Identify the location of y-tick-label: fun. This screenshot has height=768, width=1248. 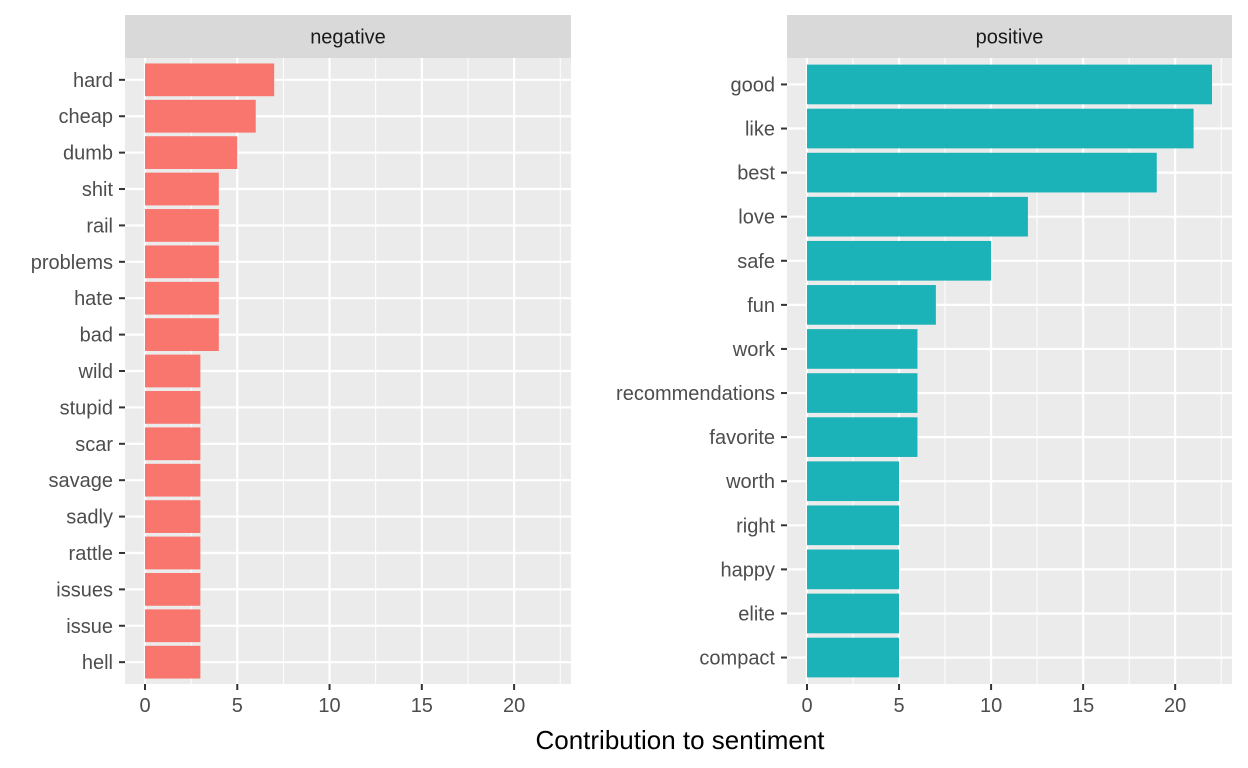
(761, 306).